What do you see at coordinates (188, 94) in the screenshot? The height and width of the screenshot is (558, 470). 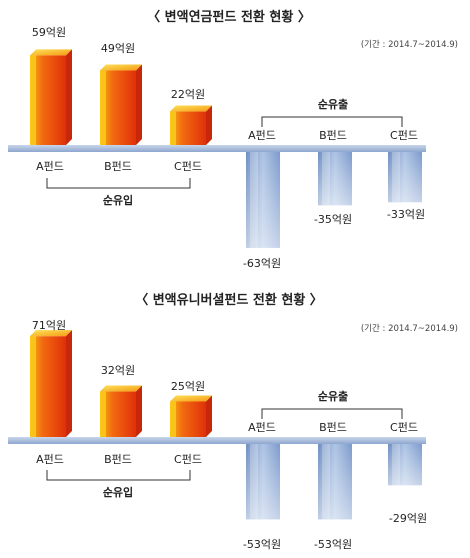 I see `data-label: 22억원` at bounding box center [188, 94].